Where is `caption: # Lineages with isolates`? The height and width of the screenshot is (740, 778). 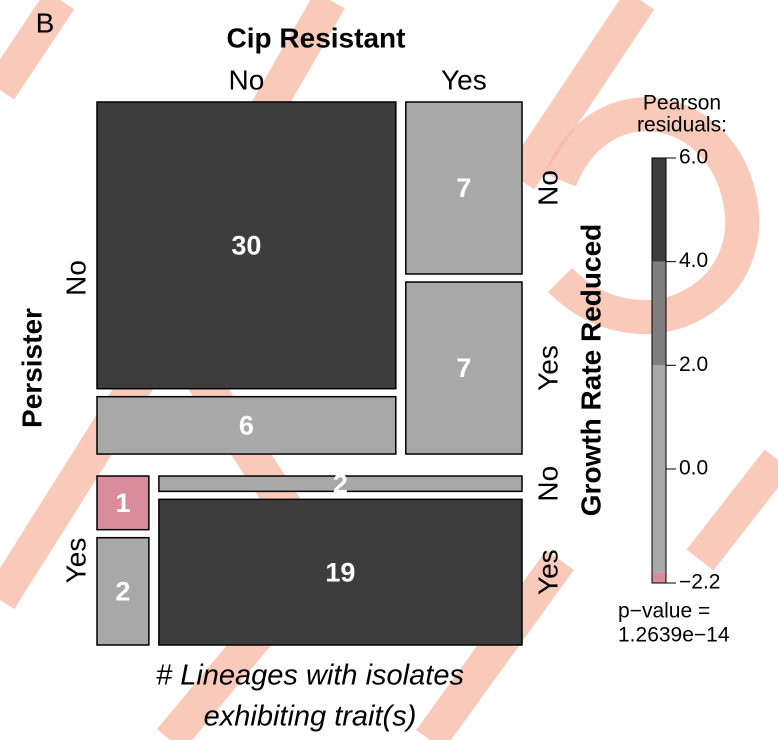
caption: # Lineages with isolates is located at coordinates (310, 676).